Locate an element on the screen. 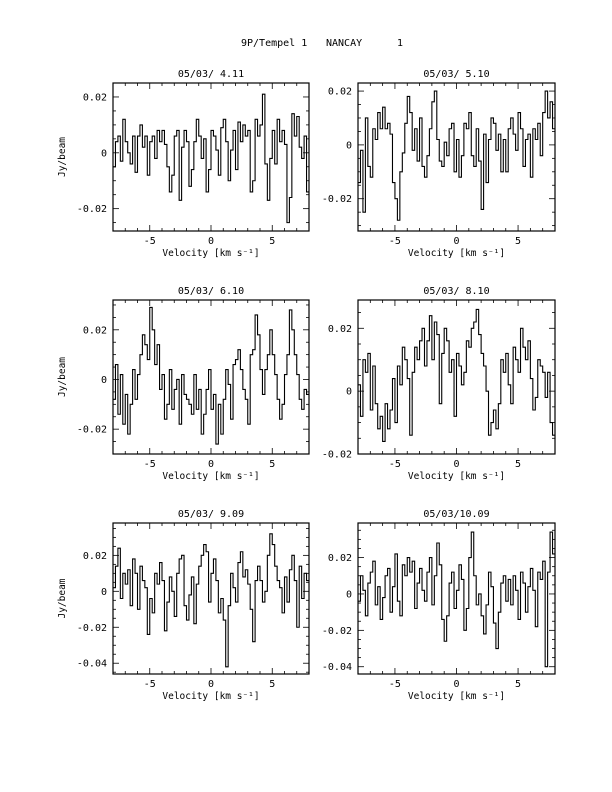 Image resolution: width=612 pixels, height=792 pixels. panel-title: 05/03/ 4.11 is located at coordinates (211, 74).